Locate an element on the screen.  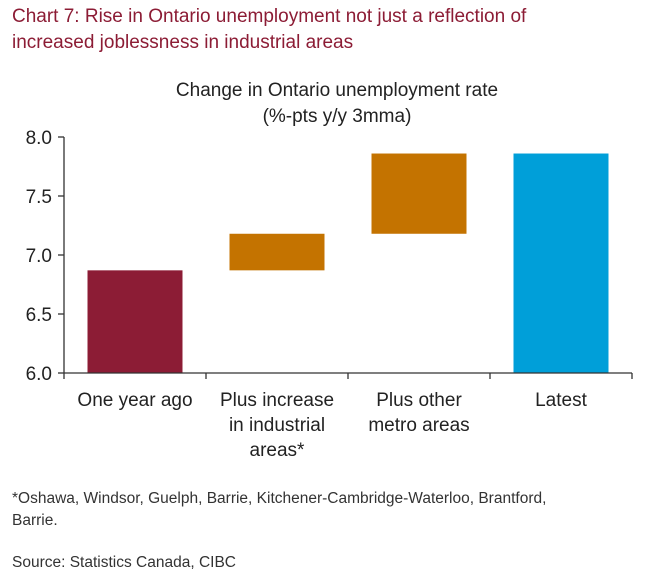
y-tick-label: 6.0 is located at coordinates (39, 374).